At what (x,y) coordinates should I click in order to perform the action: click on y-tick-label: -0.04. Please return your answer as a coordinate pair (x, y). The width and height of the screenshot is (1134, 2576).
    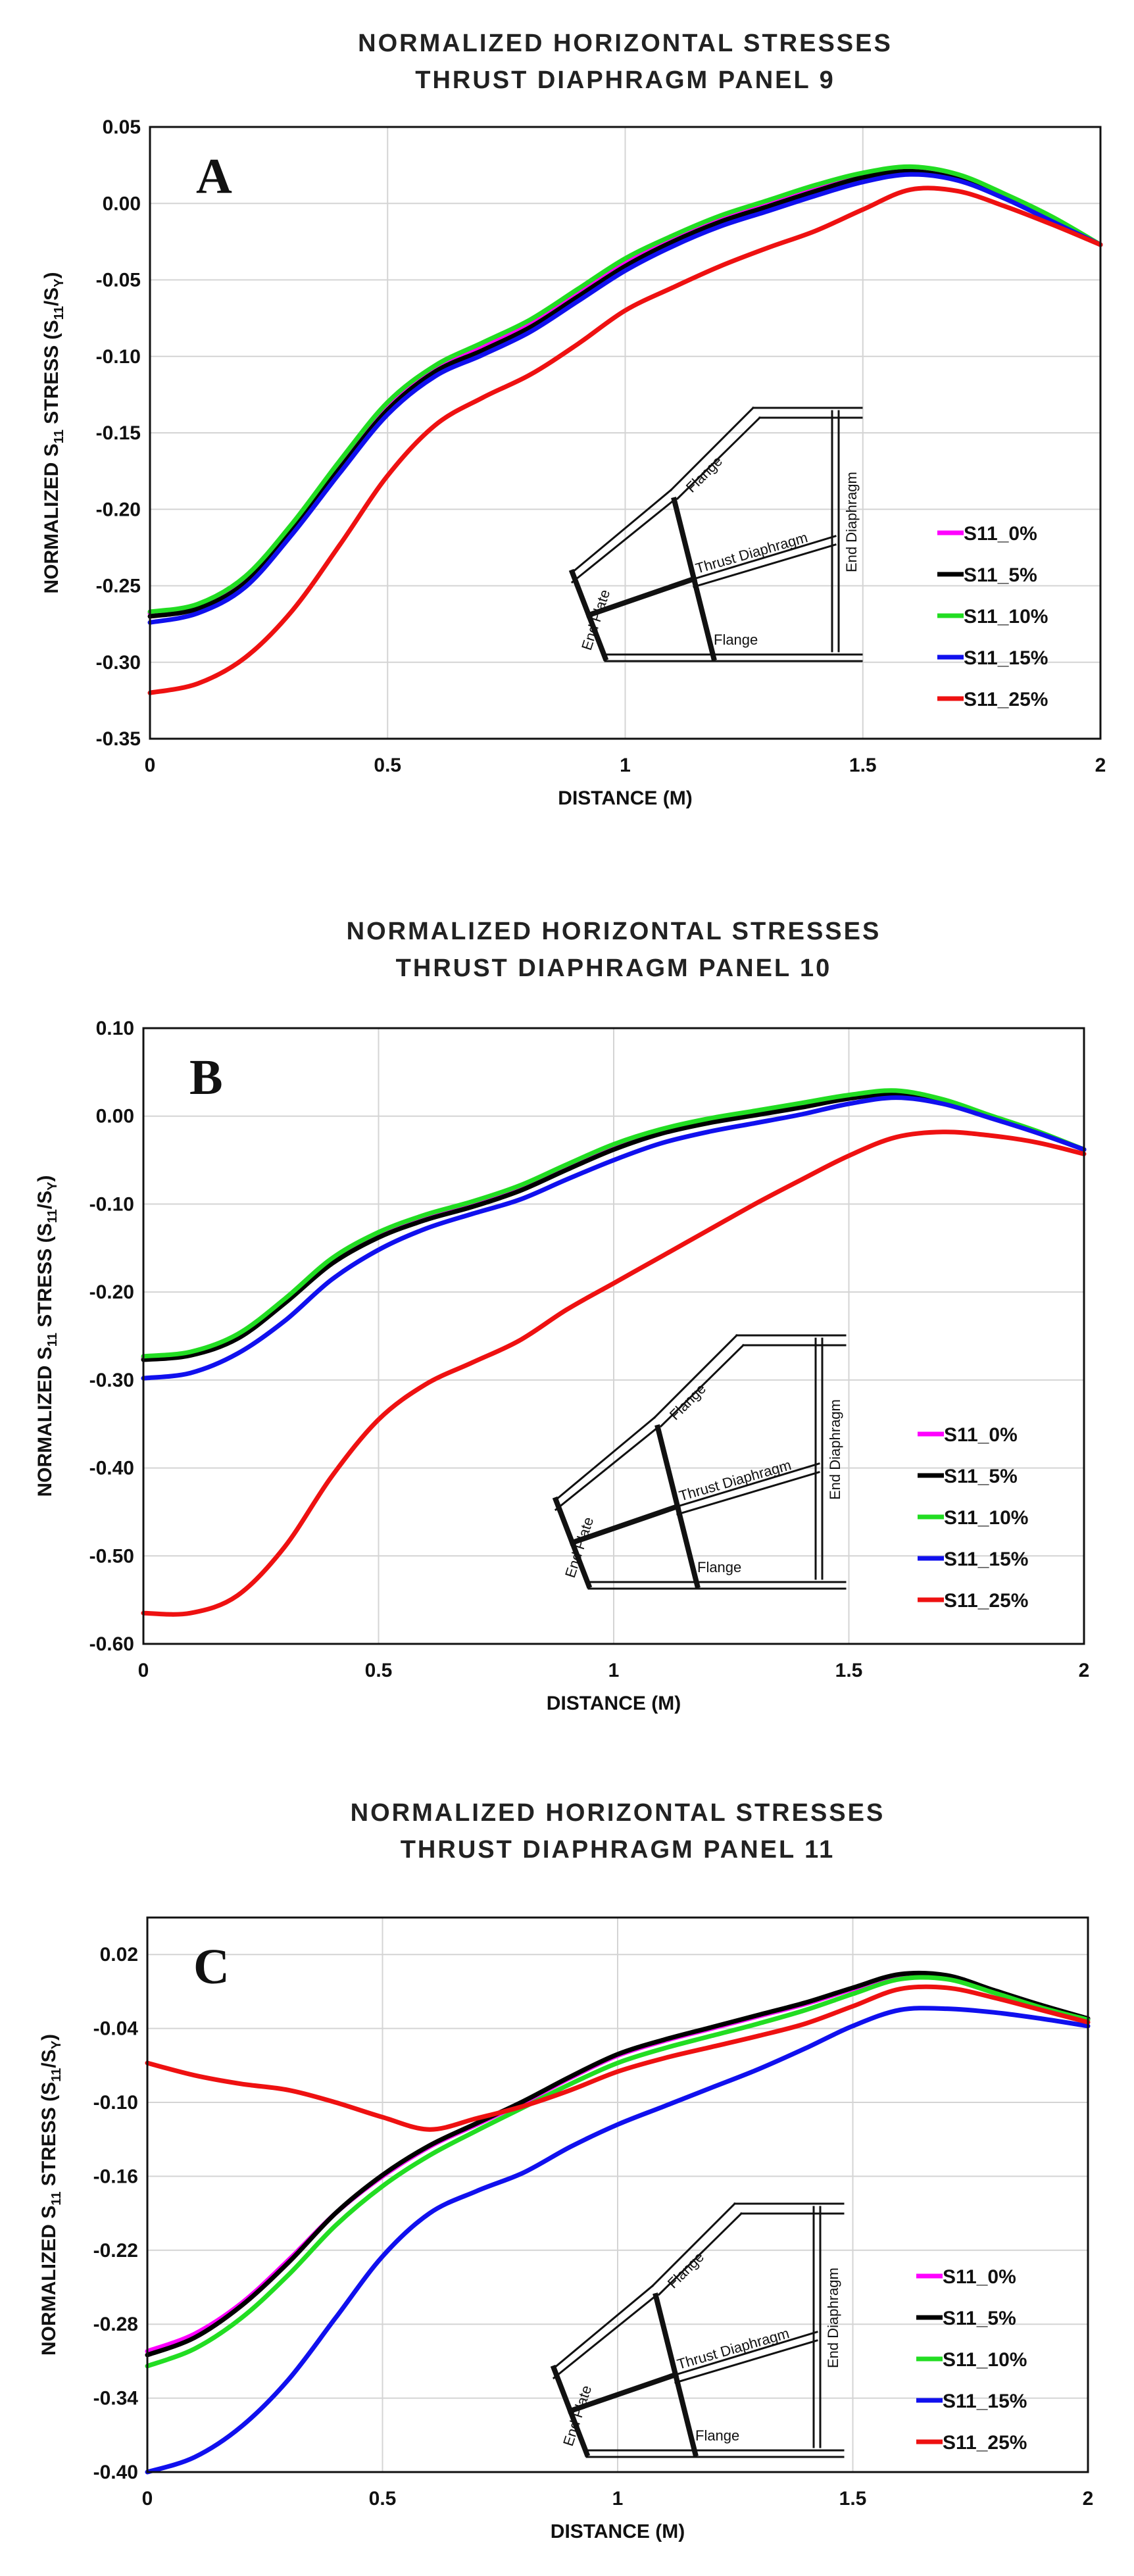
    Looking at the image, I should click on (116, 2029).